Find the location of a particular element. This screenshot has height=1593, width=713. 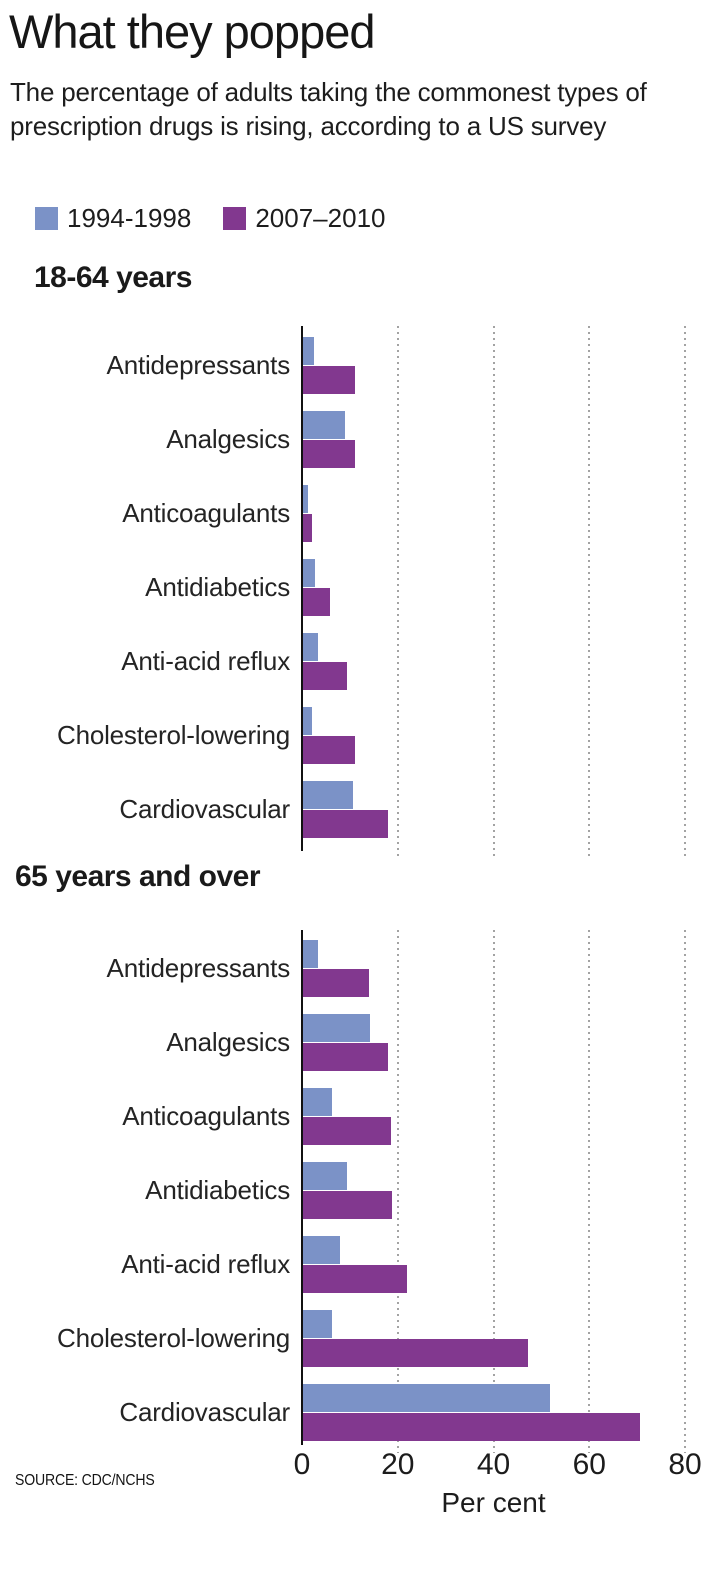

x-axis-tick-labels: 0 20 40 60 80 is located at coordinates (356, 1465).